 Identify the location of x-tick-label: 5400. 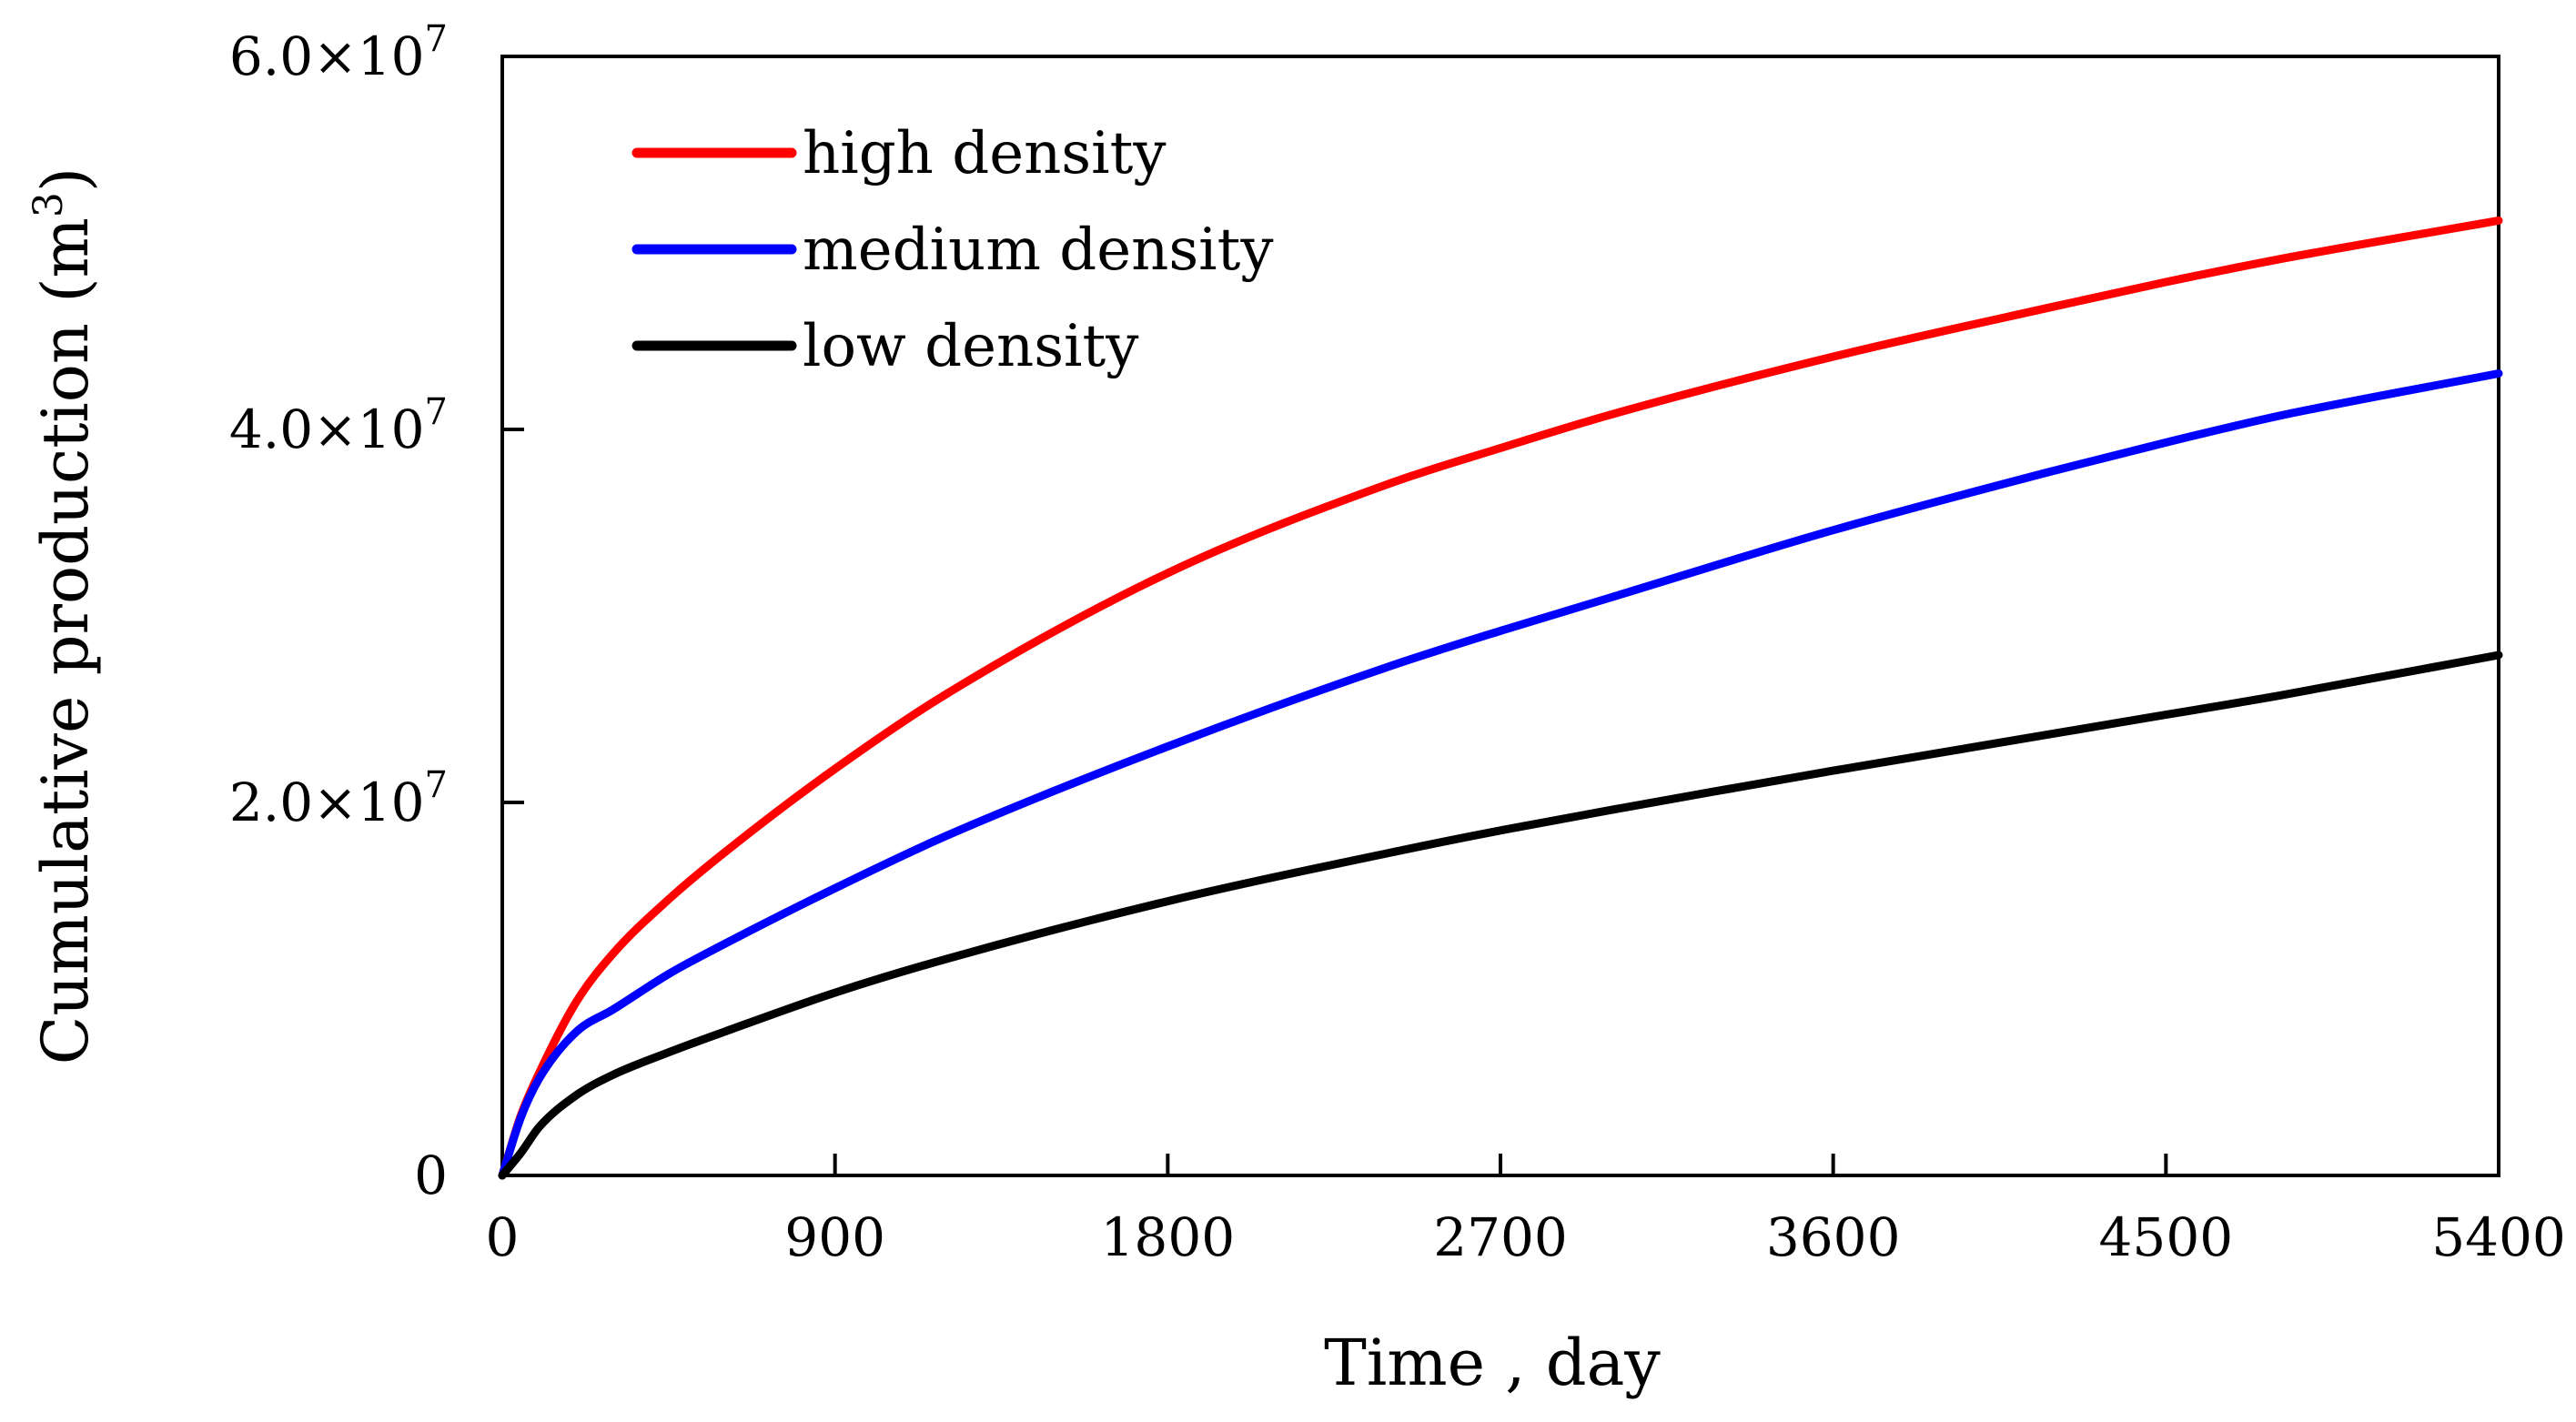
(2498, 1237).